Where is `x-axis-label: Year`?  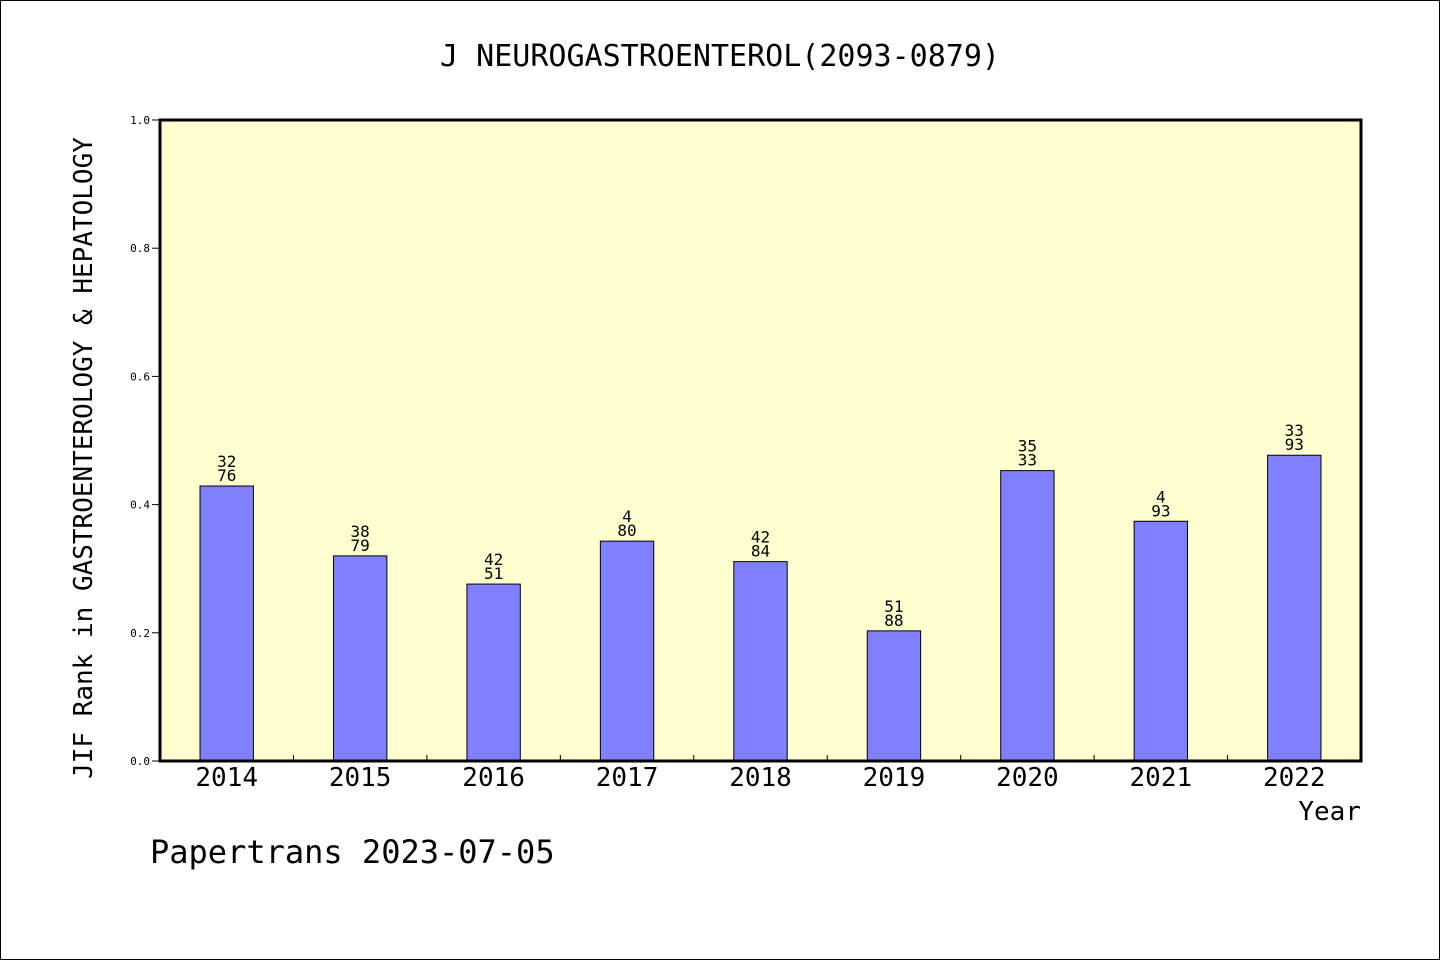 x-axis-label: Year is located at coordinates (1329, 812).